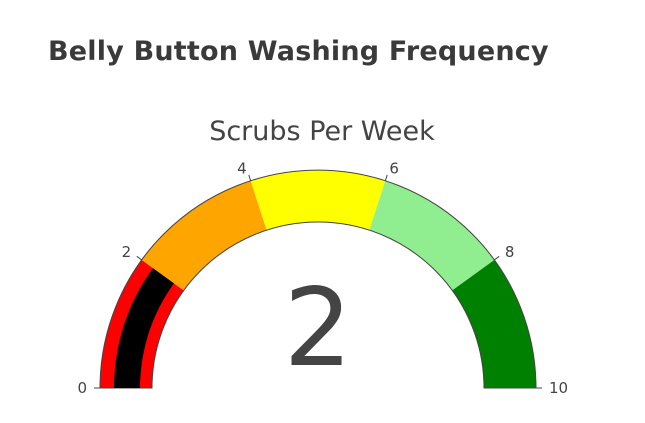 This screenshot has height=423, width=645. Describe the element at coordinates (510, 252) in the screenshot. I see `gauge-tick-label-4: 8` at that location.